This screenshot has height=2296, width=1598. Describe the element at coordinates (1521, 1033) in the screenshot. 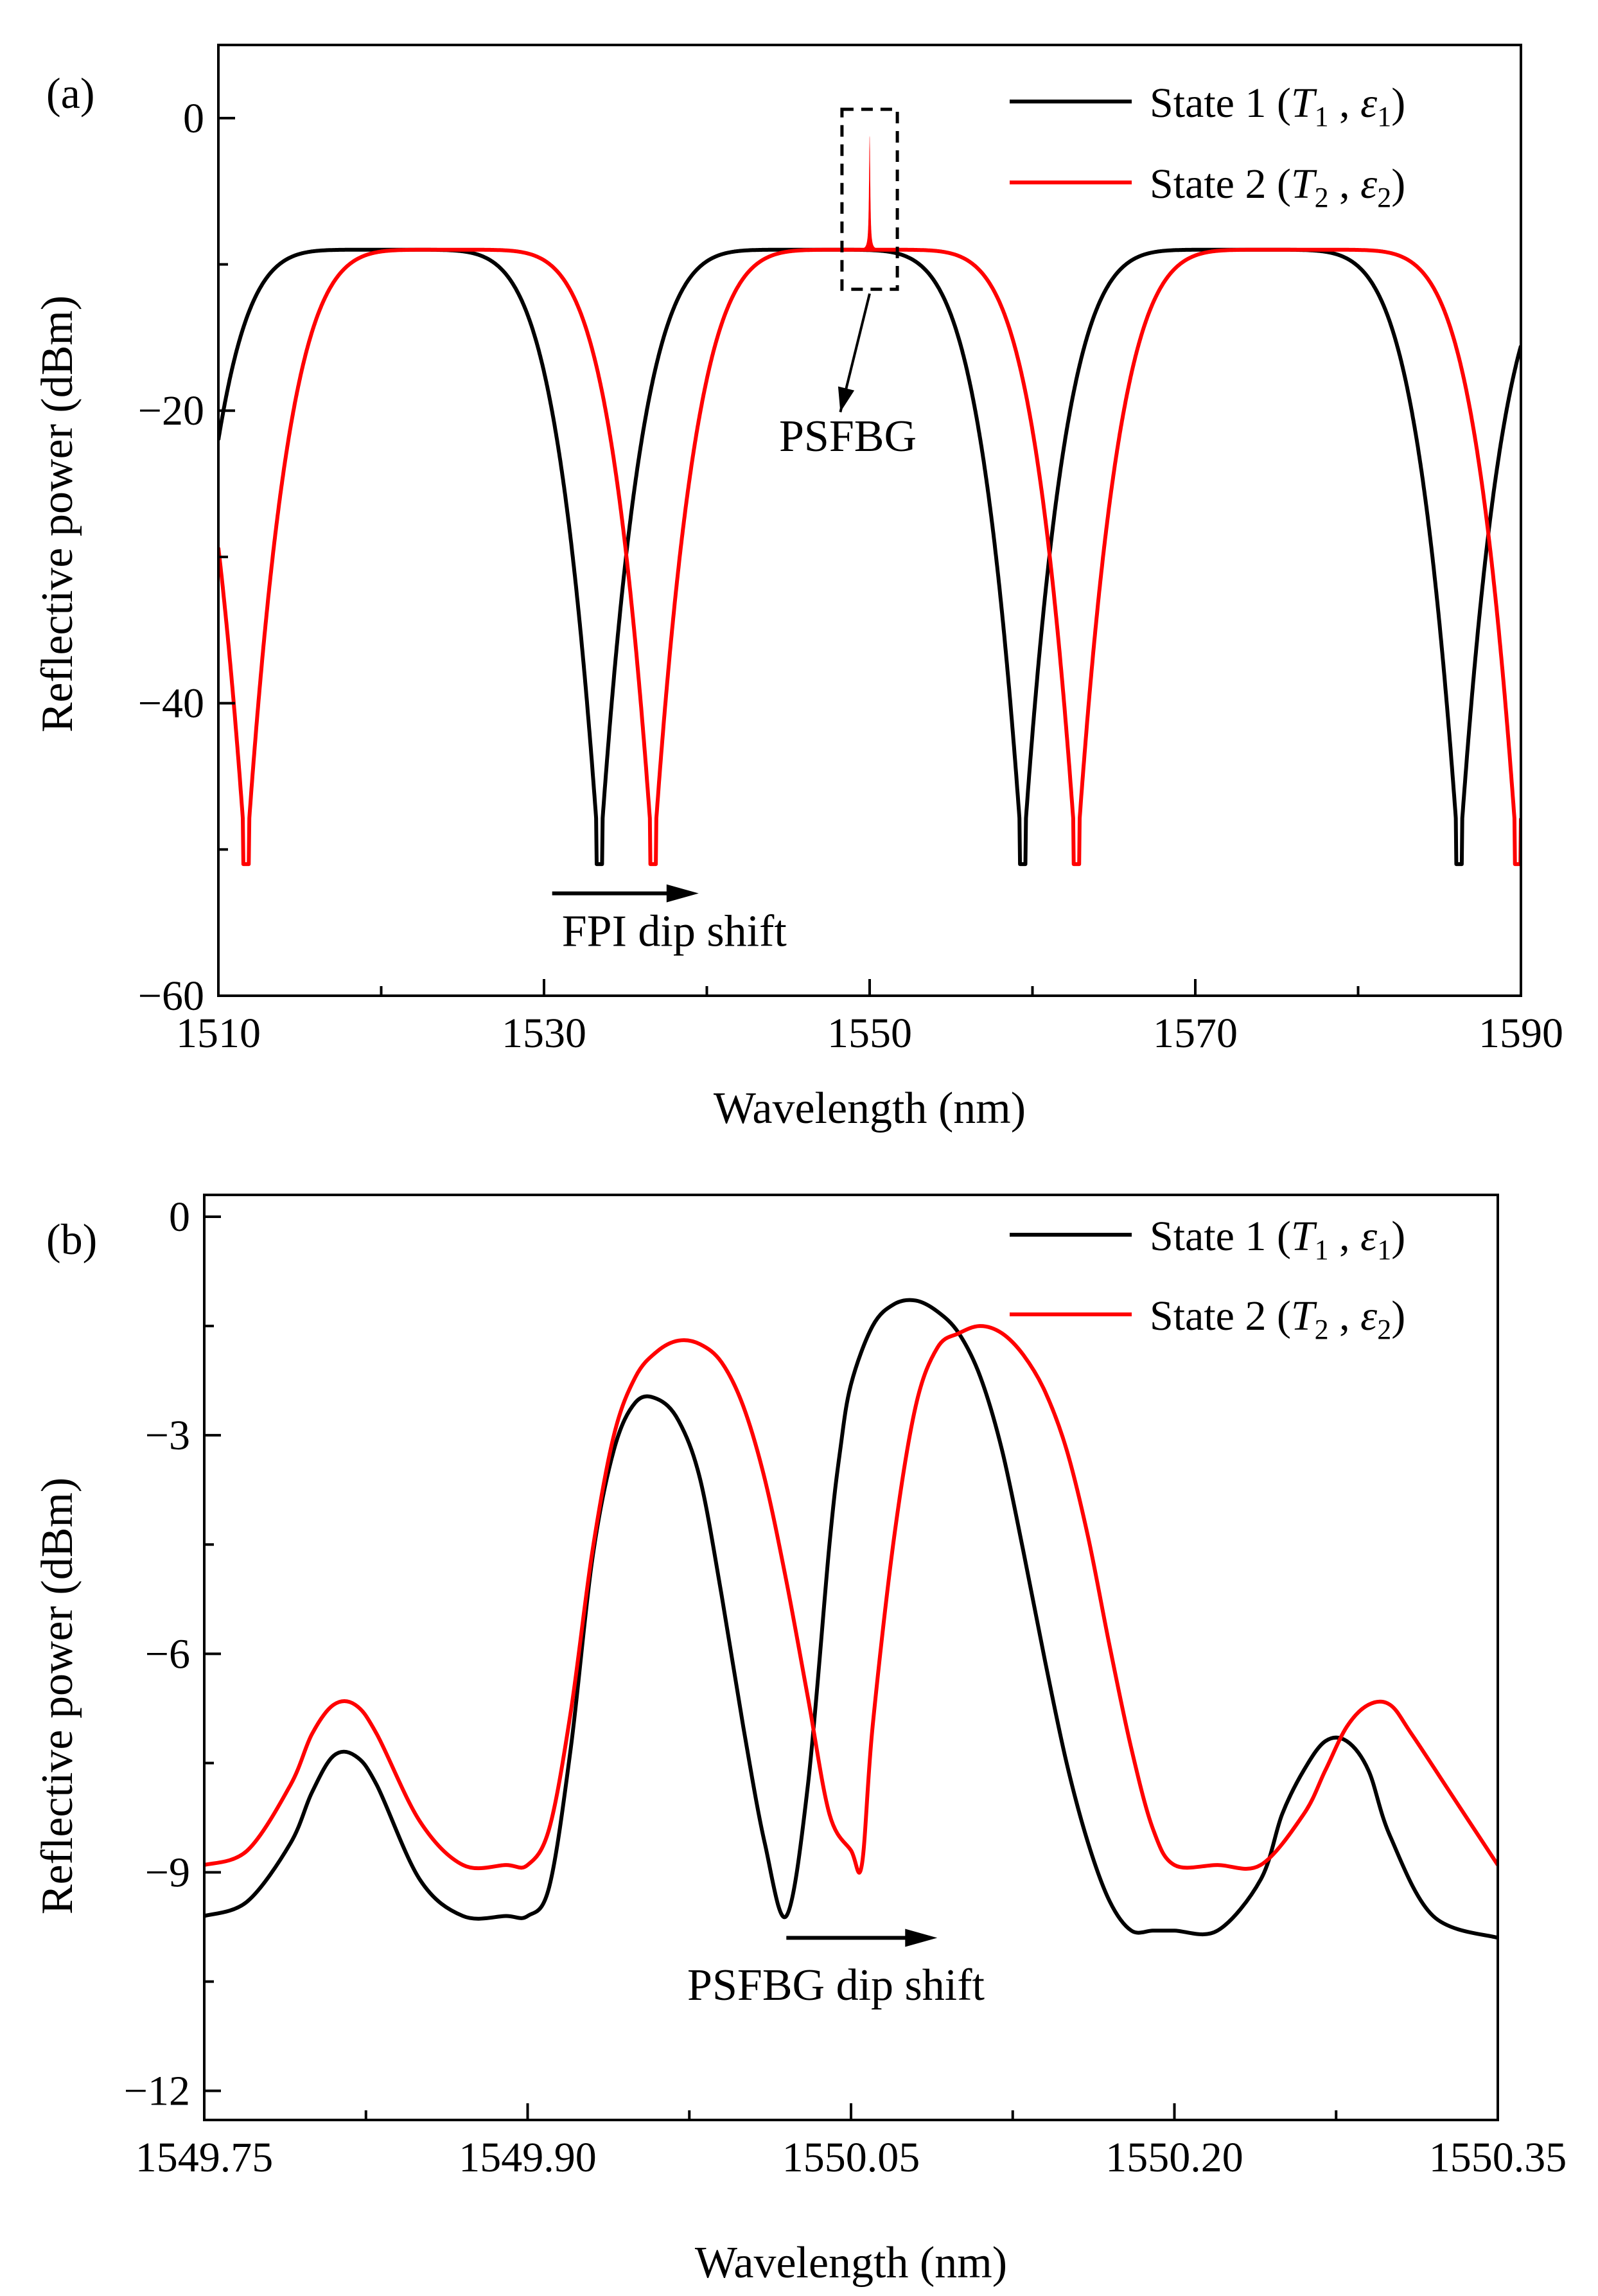

I see `panel-a-xtick-label: 1590` at that location.